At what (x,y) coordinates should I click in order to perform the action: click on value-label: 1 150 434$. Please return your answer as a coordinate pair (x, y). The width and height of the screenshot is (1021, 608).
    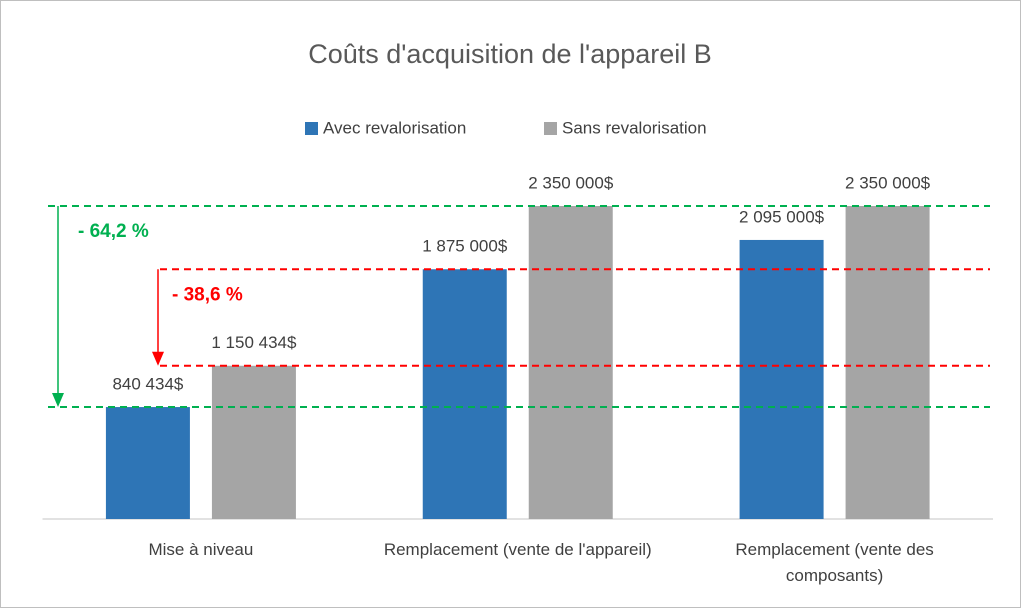
    Looking at the image, I should click on (254, 342).